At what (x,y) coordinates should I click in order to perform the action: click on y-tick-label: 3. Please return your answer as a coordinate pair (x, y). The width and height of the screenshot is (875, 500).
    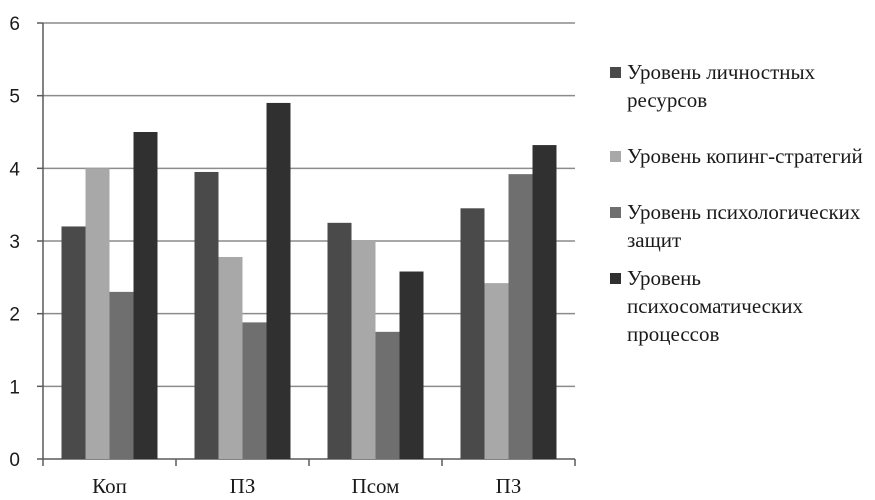
    Looking at the image, I should click on (14, 242).